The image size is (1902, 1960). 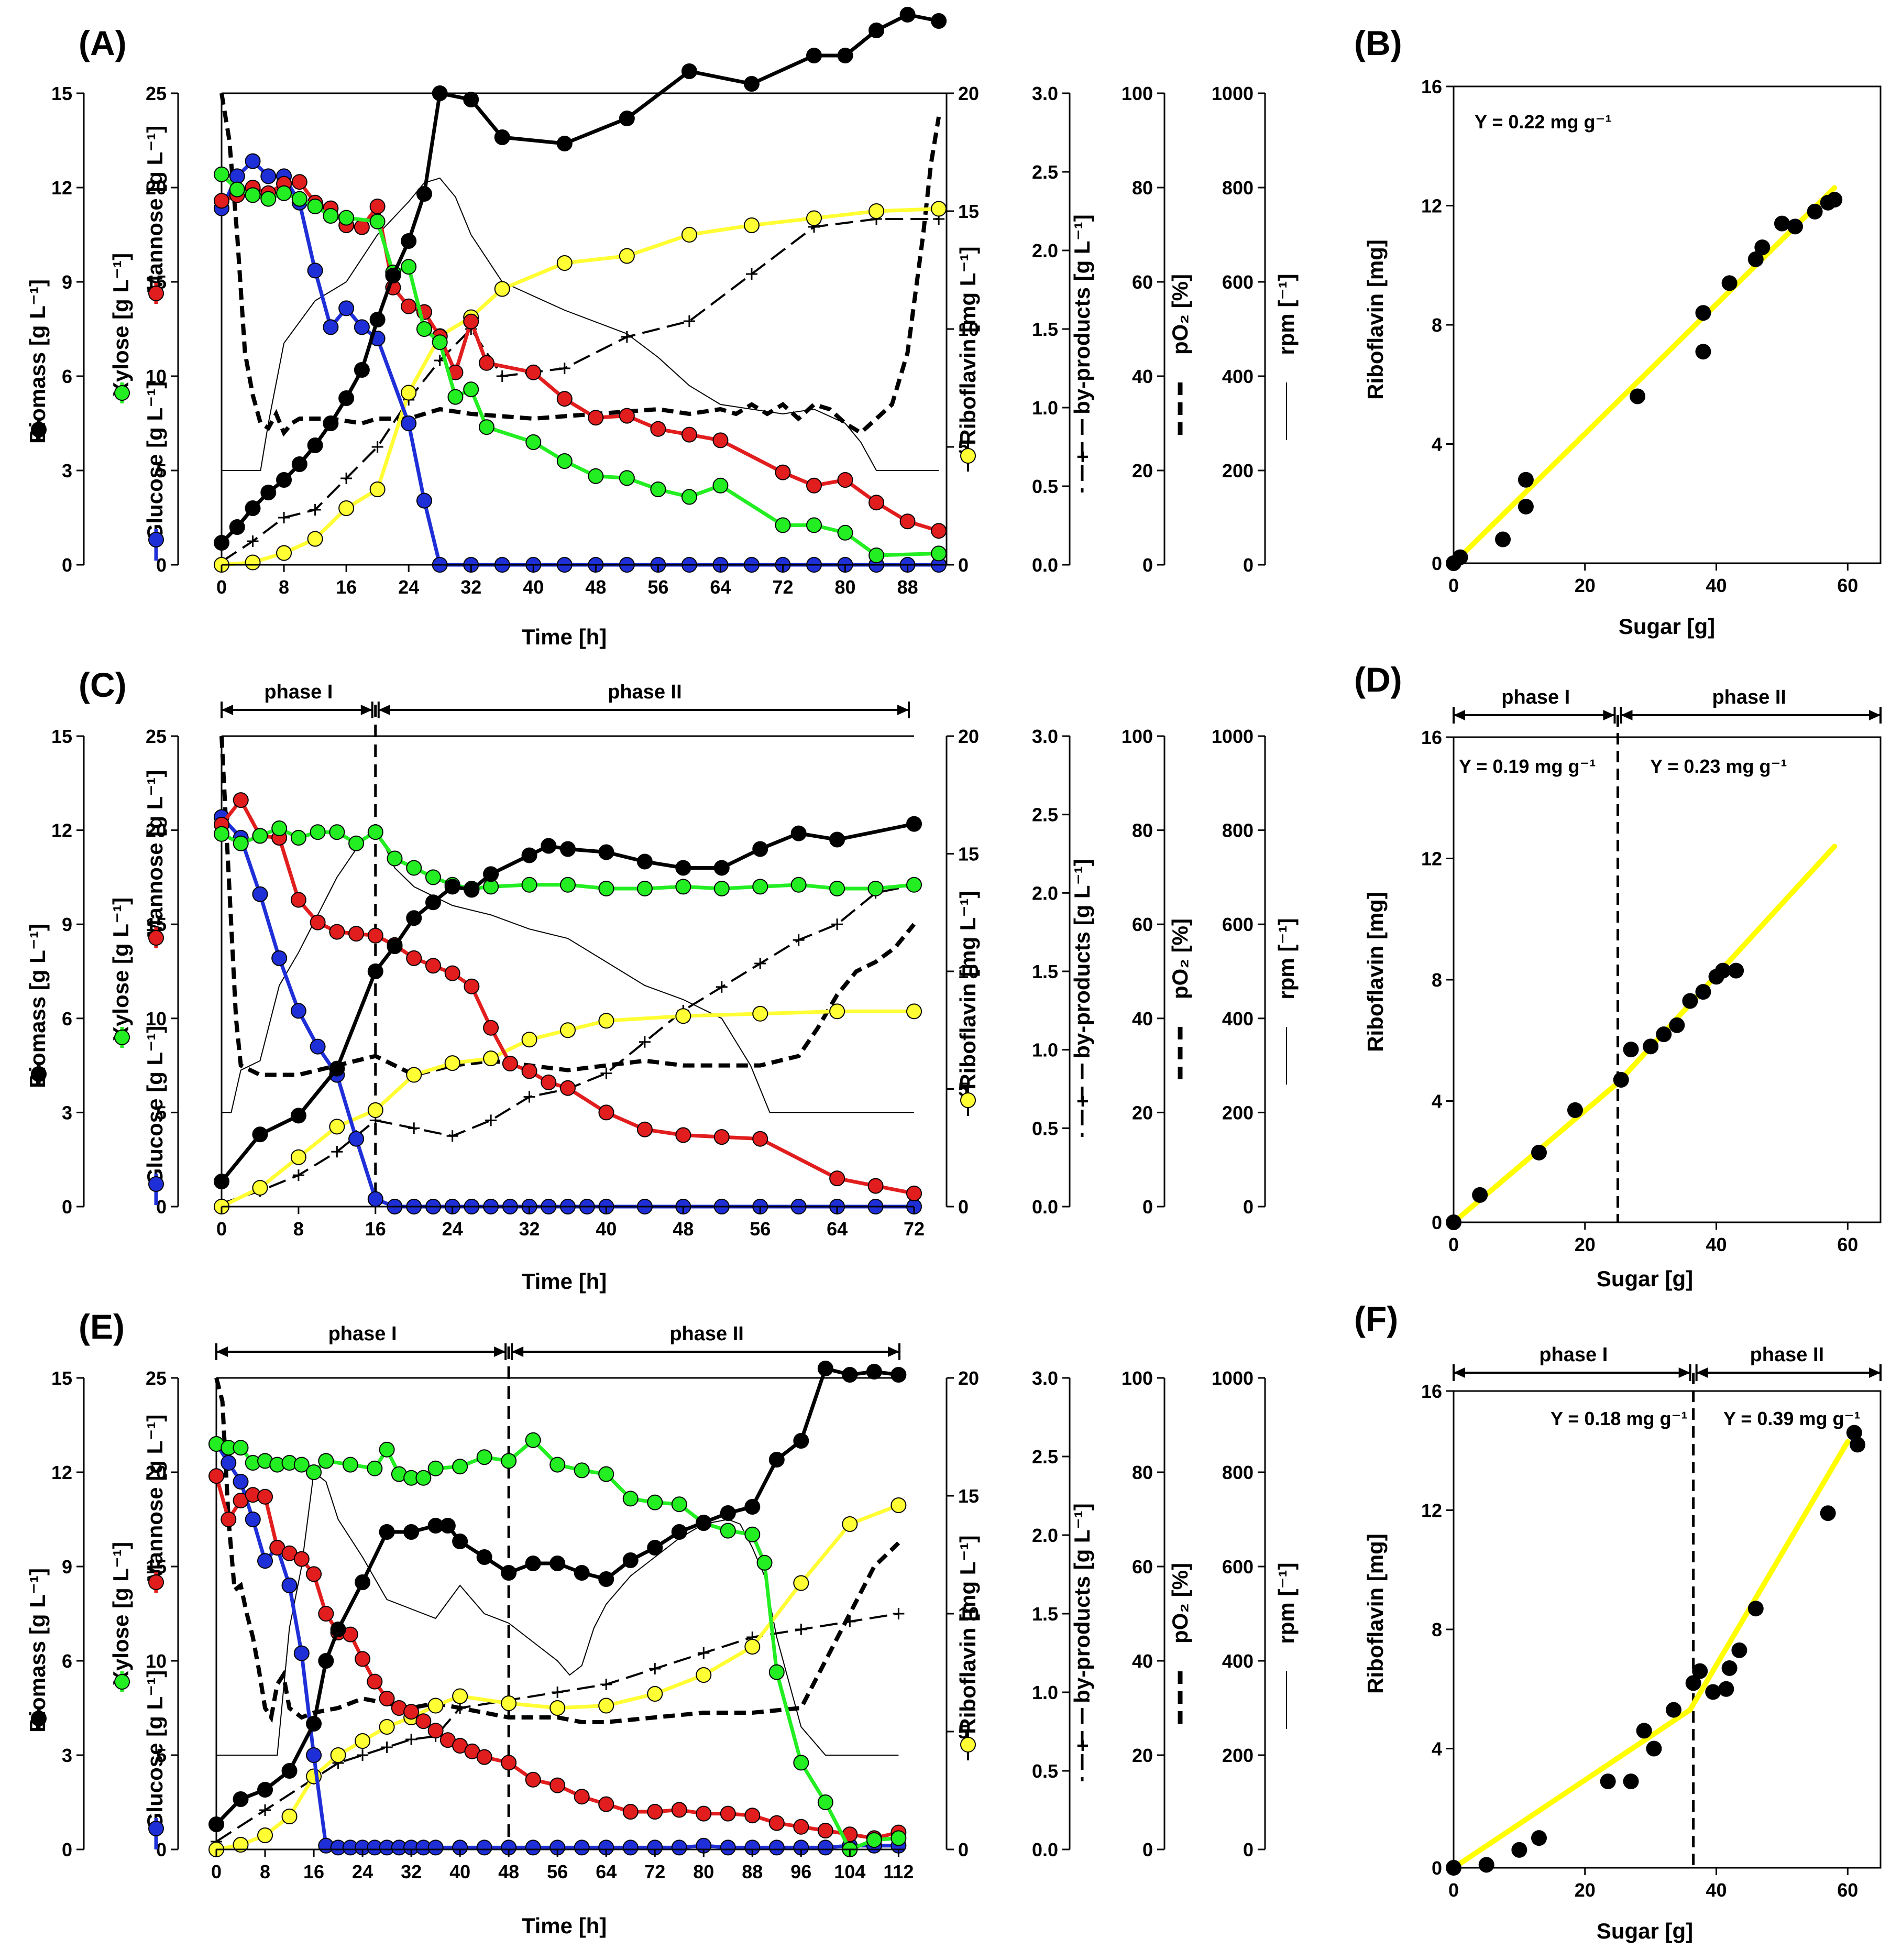 What do you see at coordinates (1286, 1645) in the screenshot?
I see `rpm-axis-label-e: rpm [⁻¹]` at bounding box center [1286, 1645].